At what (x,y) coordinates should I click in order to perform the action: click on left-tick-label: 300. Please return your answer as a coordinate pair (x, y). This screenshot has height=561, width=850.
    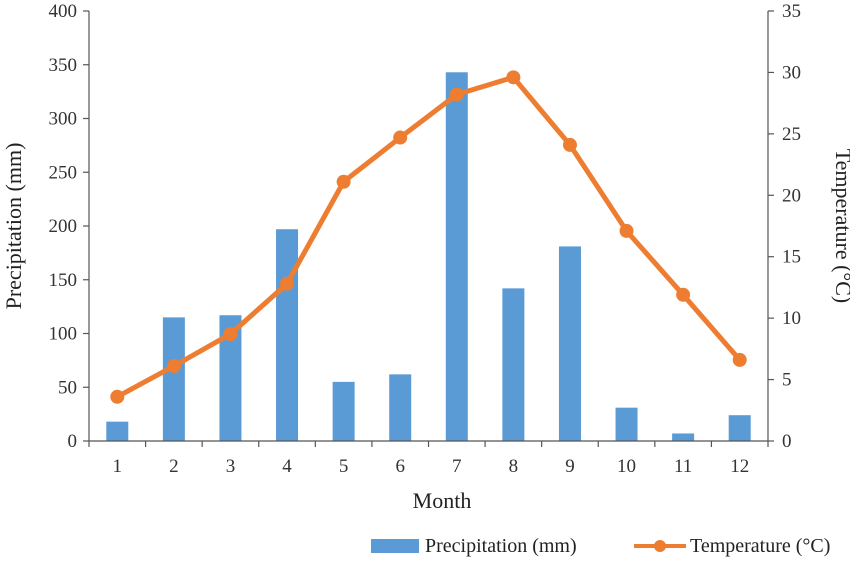
    Looking at the image, I should click on (63, 119).